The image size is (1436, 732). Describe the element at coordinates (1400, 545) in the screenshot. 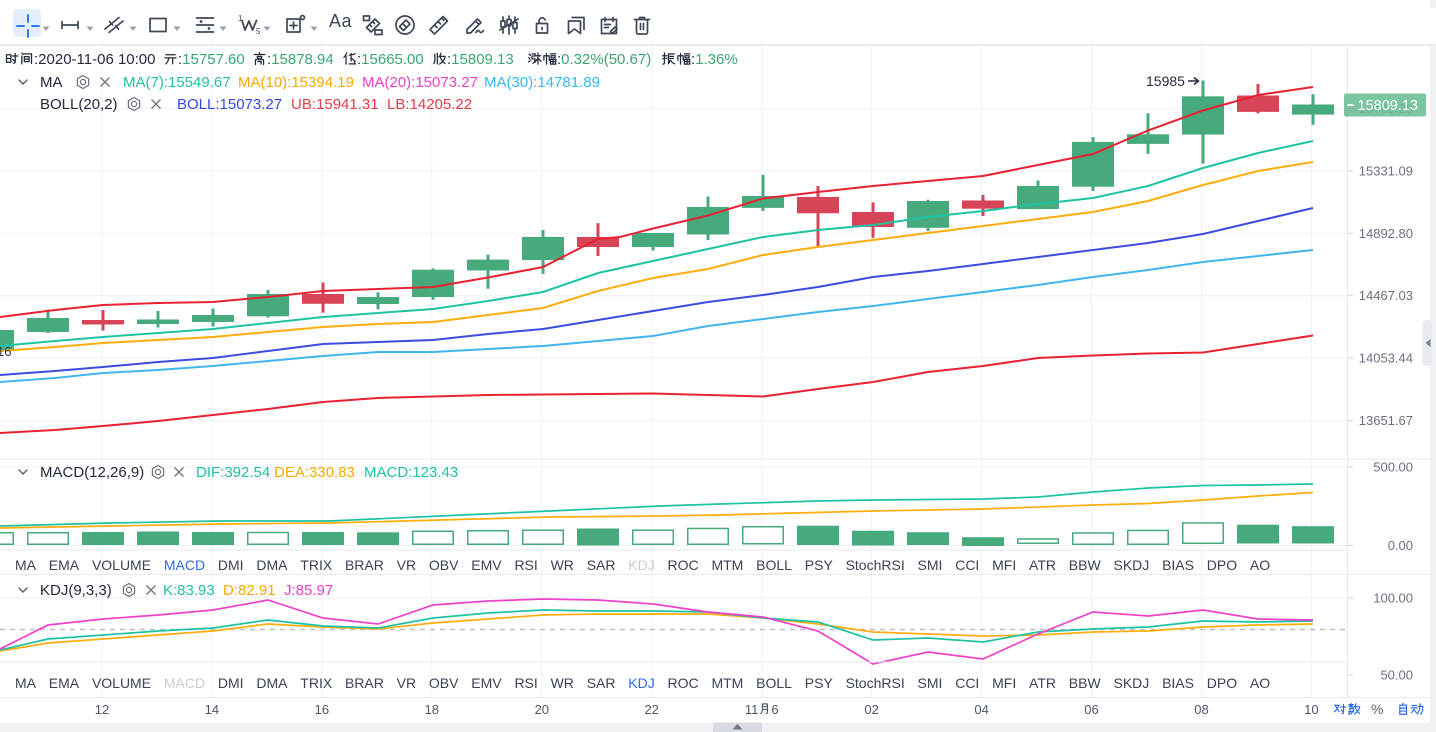

I see `svg-text: 0.00` at that location.